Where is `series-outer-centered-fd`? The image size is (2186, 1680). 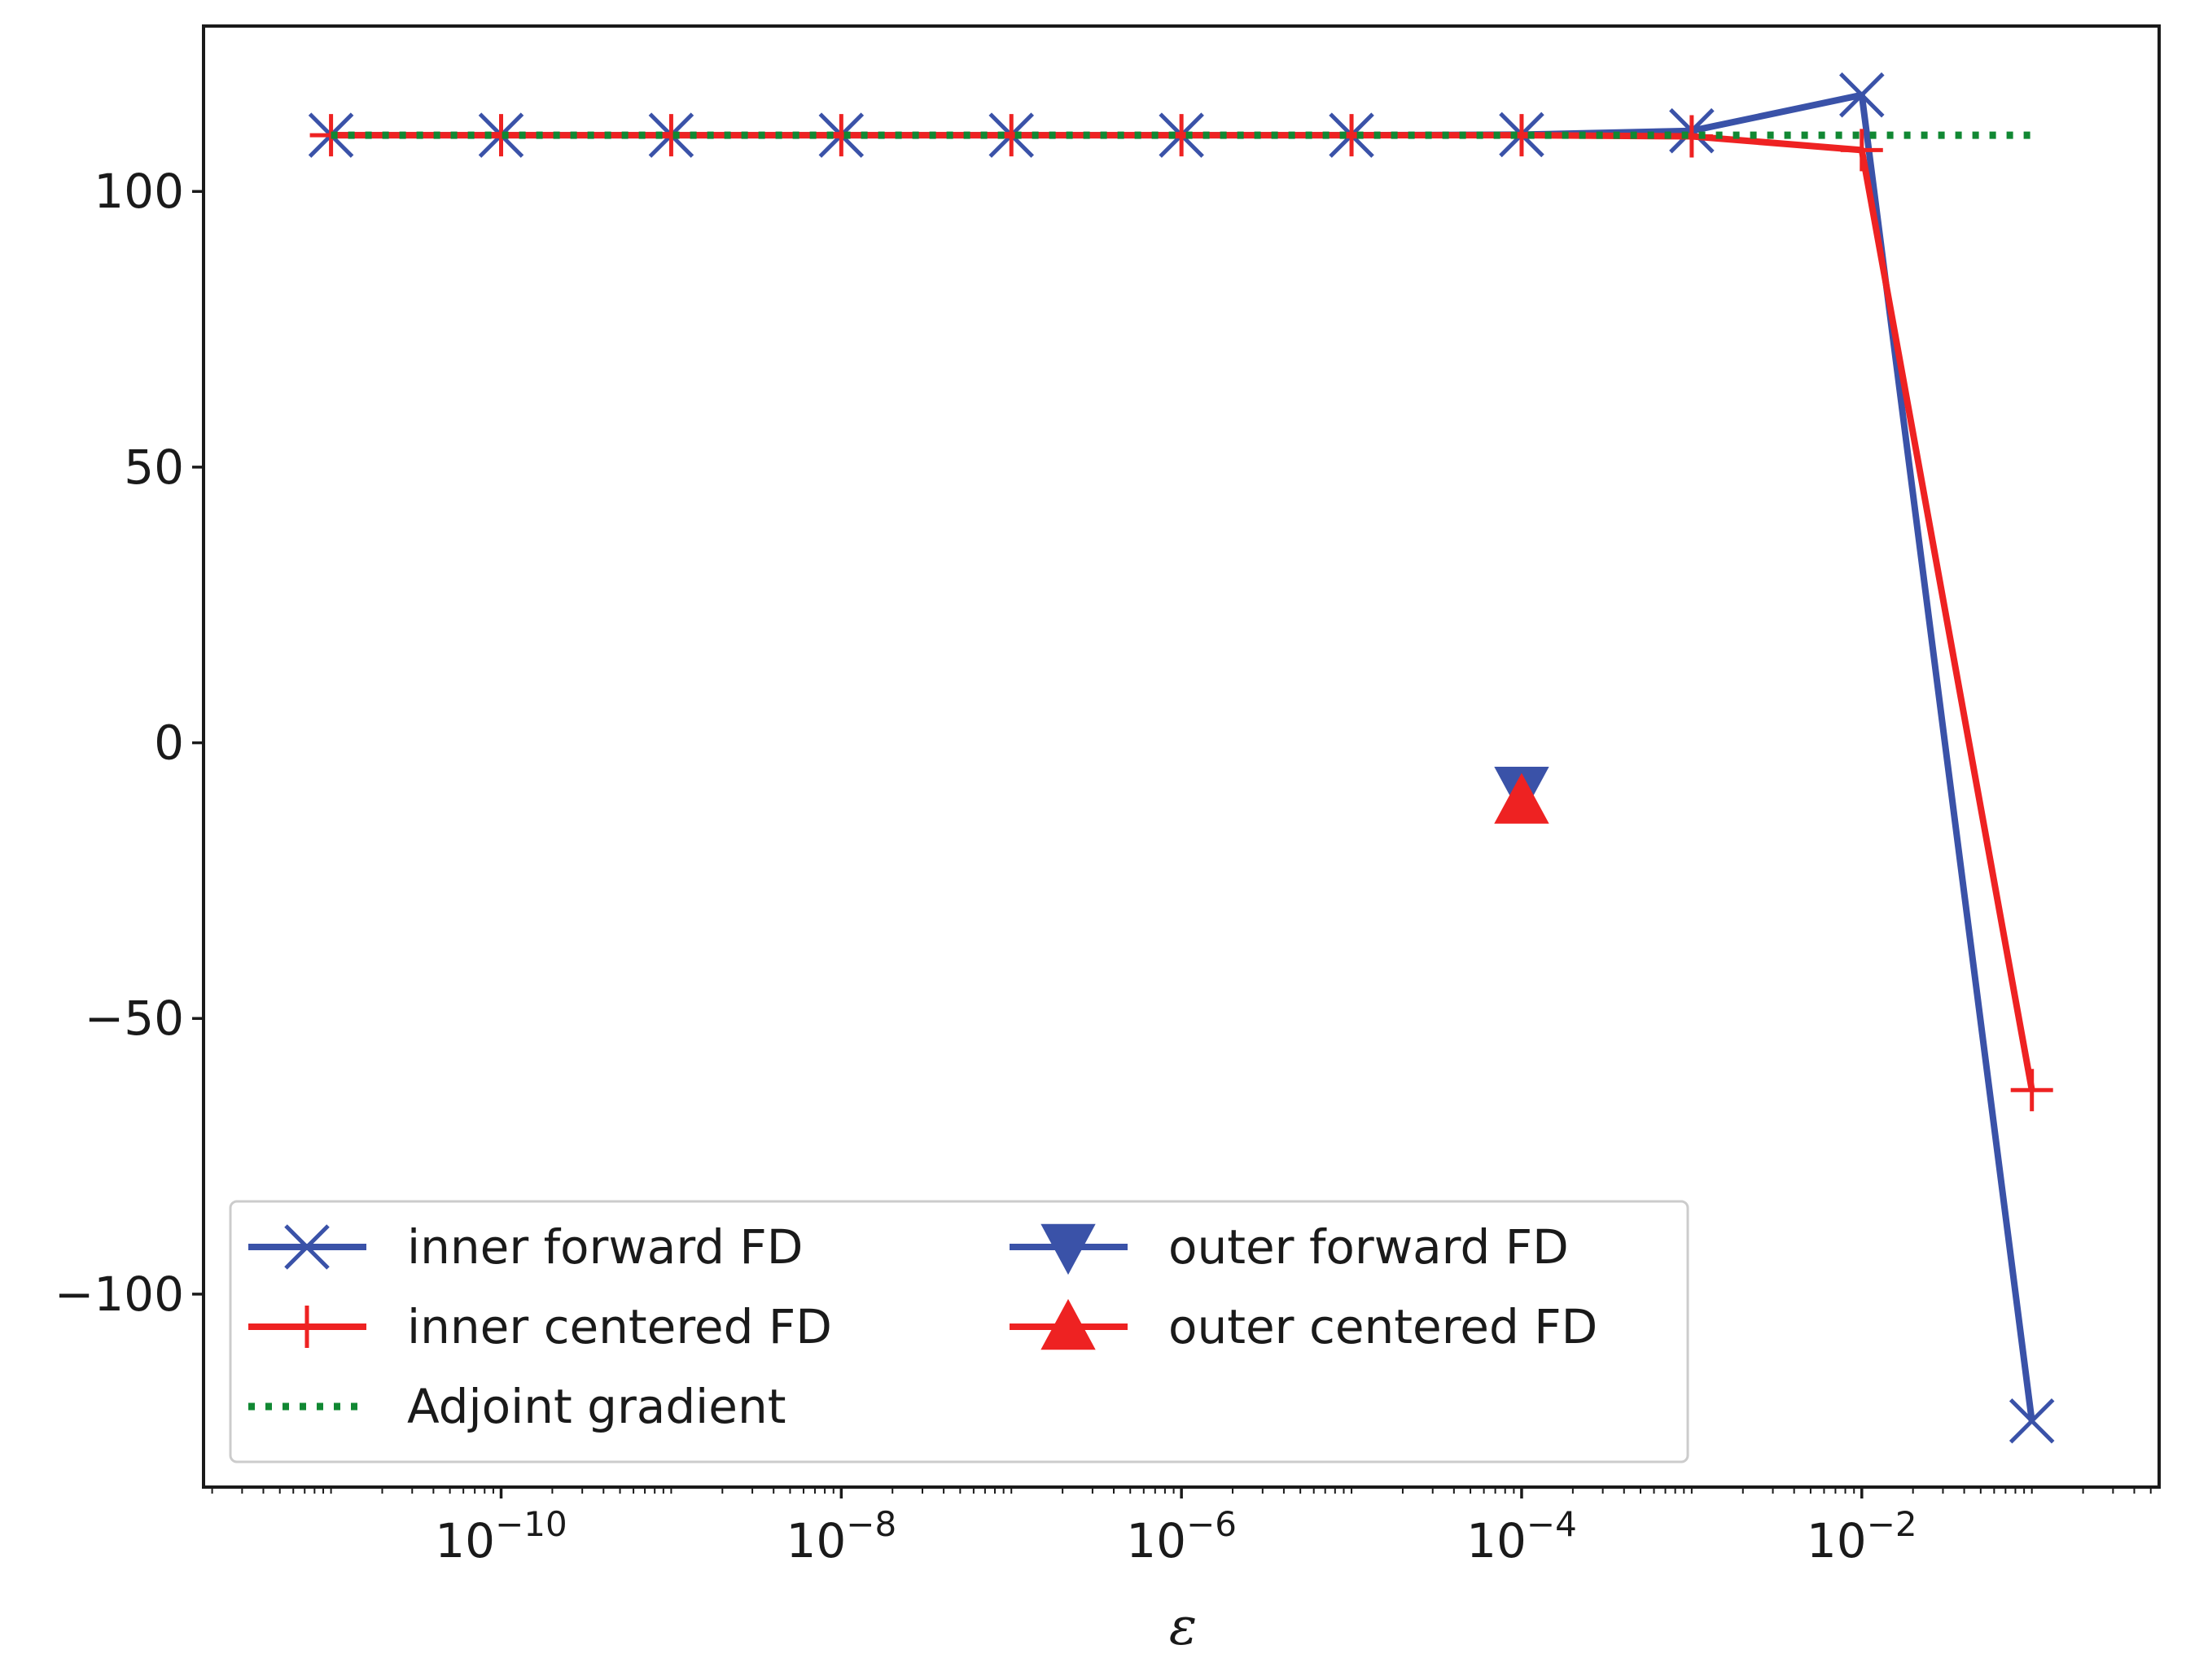 series-outer-centered-fd is located at coordinates (1521, 798).